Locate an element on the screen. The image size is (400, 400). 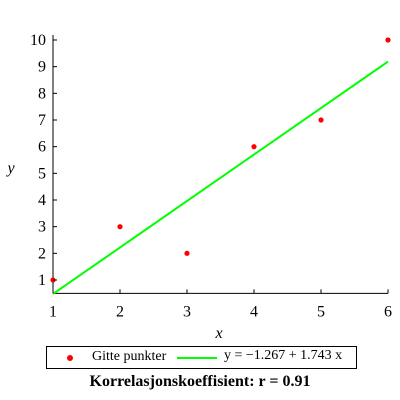
y-tick-label: 8 is located at coordinates (42, 93).